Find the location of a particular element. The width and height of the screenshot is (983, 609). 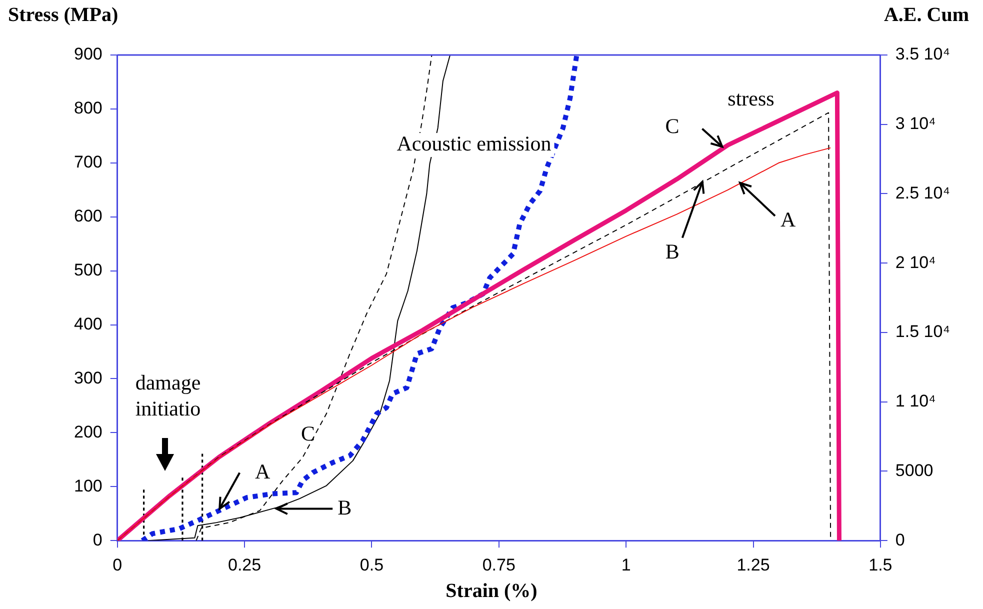

y2-tick-label: 5000 is located at coordinates (914, 470).